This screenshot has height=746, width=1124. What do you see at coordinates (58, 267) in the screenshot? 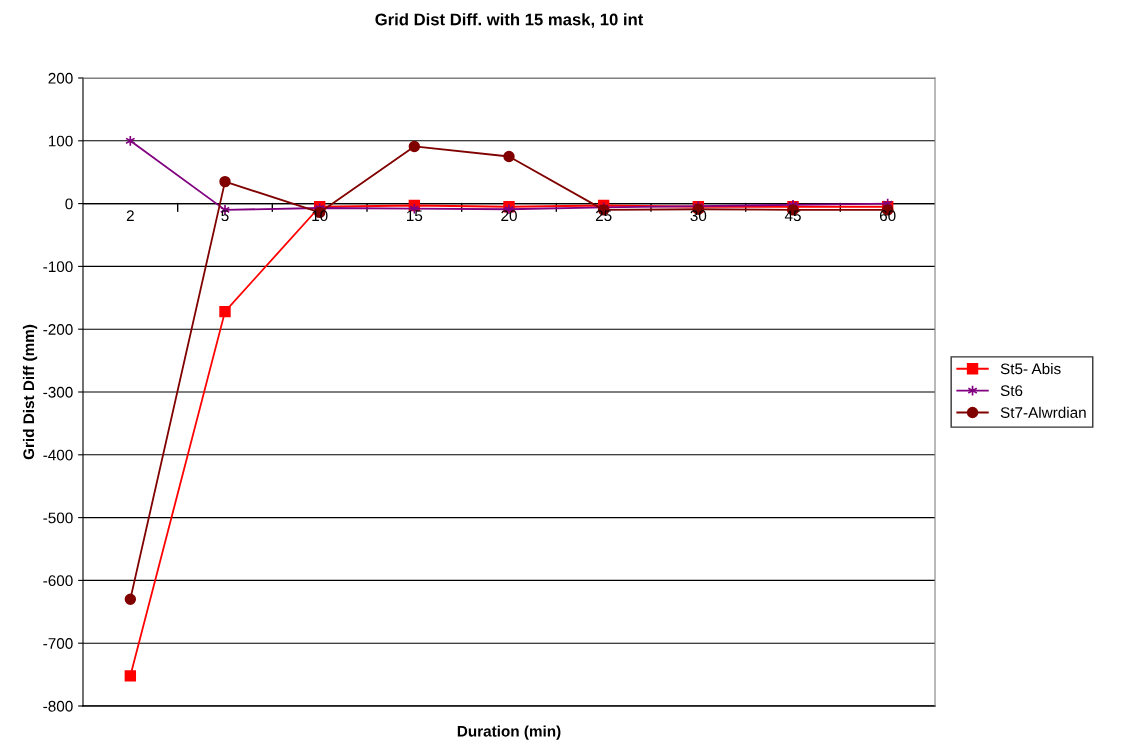
I see `y-tick-label: -100` at bounding box center [58, 267].